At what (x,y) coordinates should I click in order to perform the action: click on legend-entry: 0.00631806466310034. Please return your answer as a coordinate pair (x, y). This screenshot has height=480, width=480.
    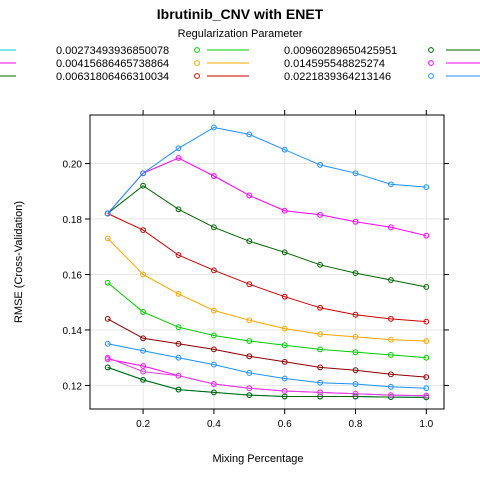
    Looking at the image, I should click on (124, 77).